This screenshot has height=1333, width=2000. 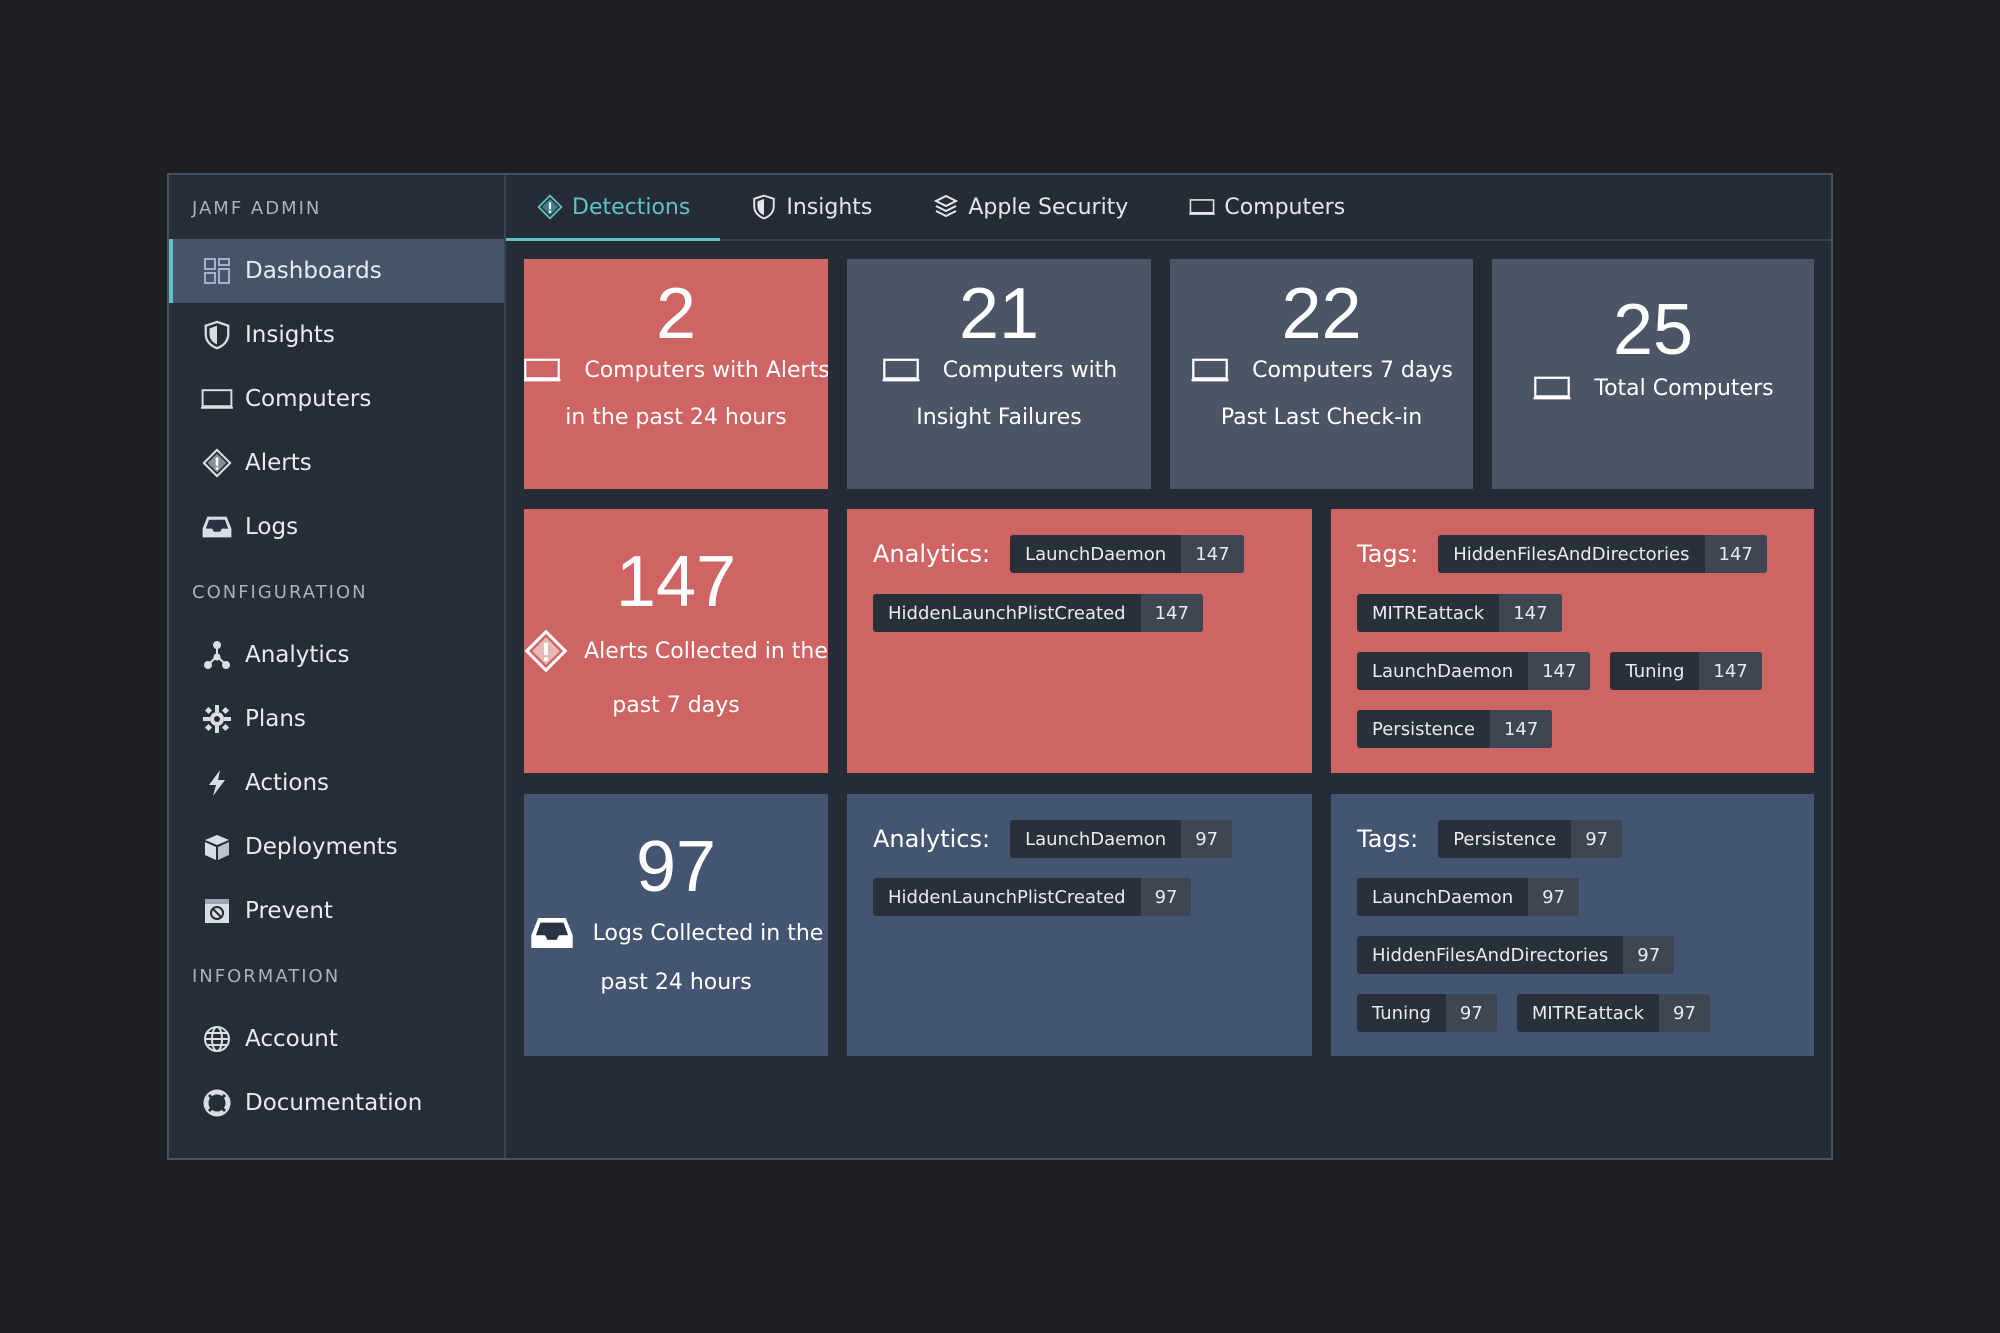 What do you see at coordinates (278, 463) in the screenshot?
I see `sidebar-item-label: Alerts` at bounding box center [278, 463].